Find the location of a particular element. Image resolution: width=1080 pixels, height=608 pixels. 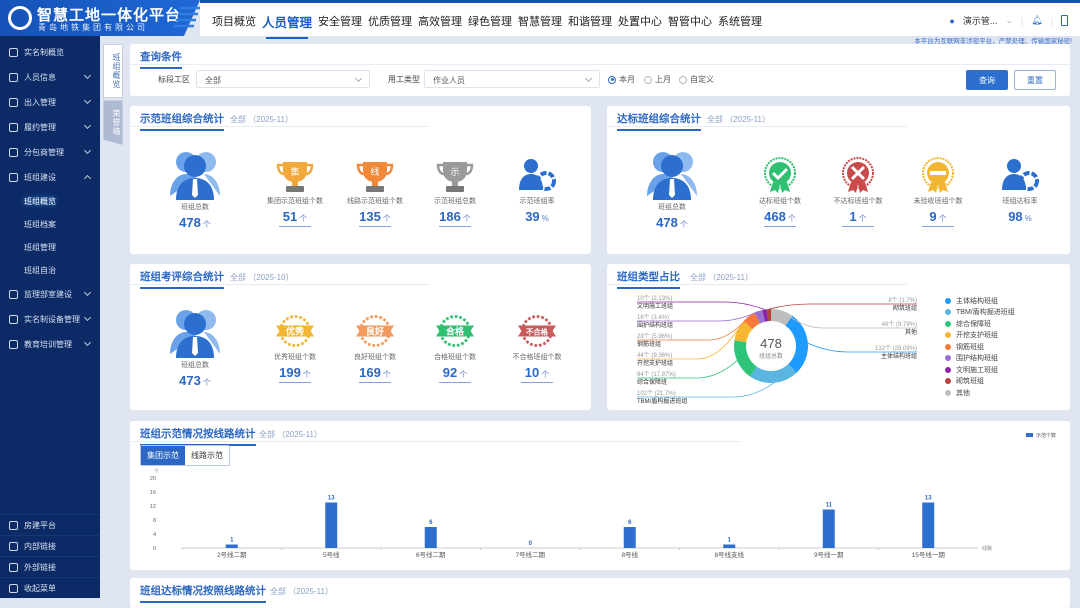

radio-last-month: 上月 is located at coordinates (657, 79).